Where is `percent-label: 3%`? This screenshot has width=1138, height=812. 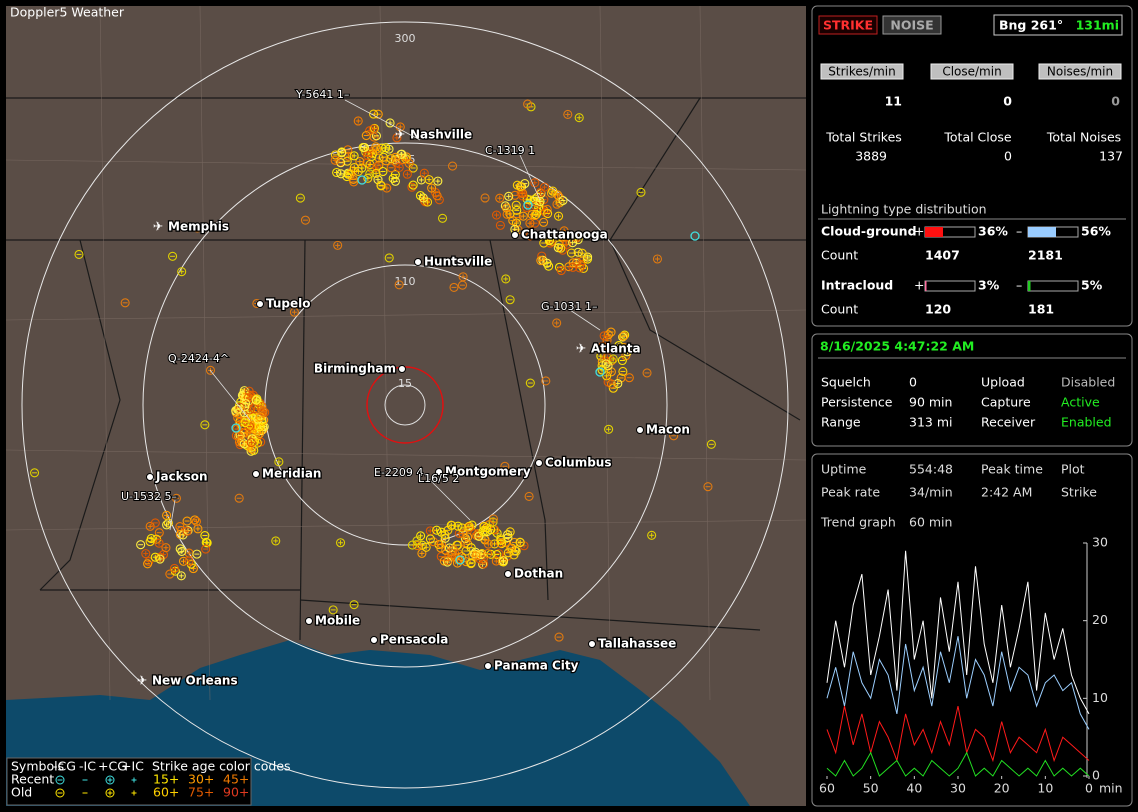
percent-label: 3% is located at coordinates (989, 285).